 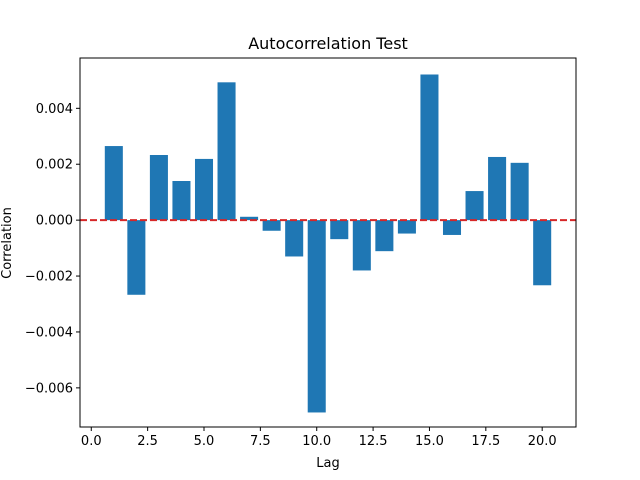 What do you see at coordinates (429, 441) in the screenshot?
I see `x-tick-label: 15.0` at bounding box center [429, 441].